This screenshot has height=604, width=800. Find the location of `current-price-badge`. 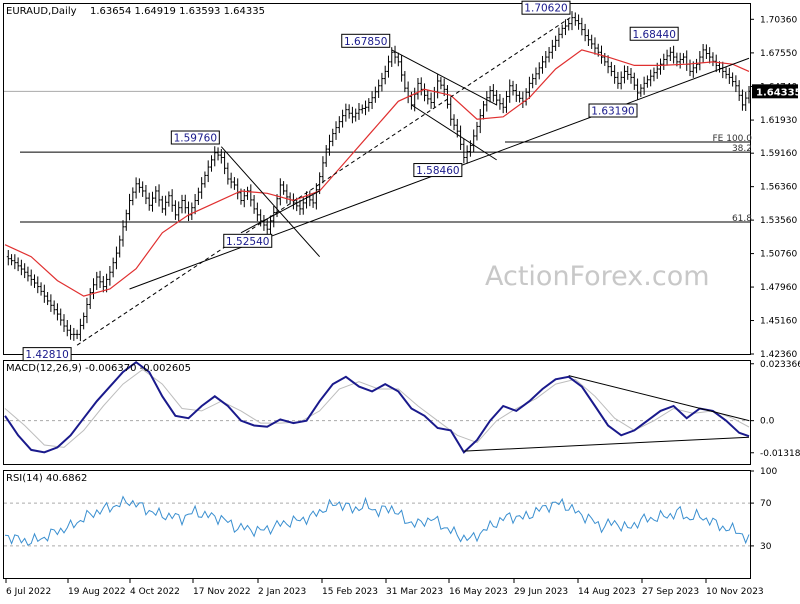

current-price-badge is located at coordinates (775, 91).